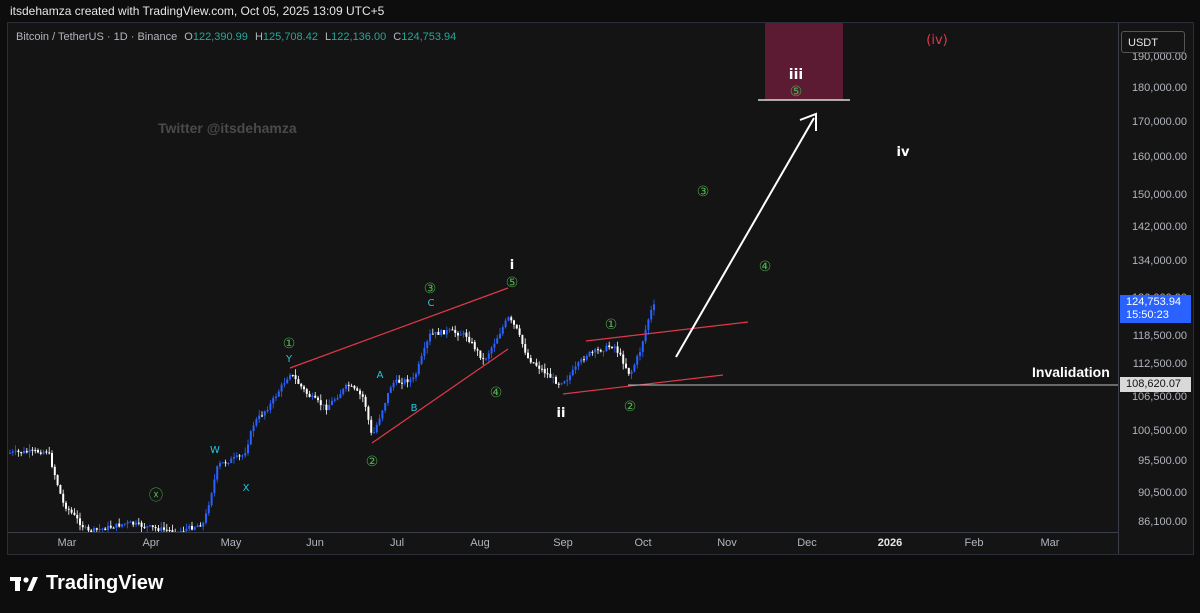  I want to click on time-tick: Nov, so click(727, 543).